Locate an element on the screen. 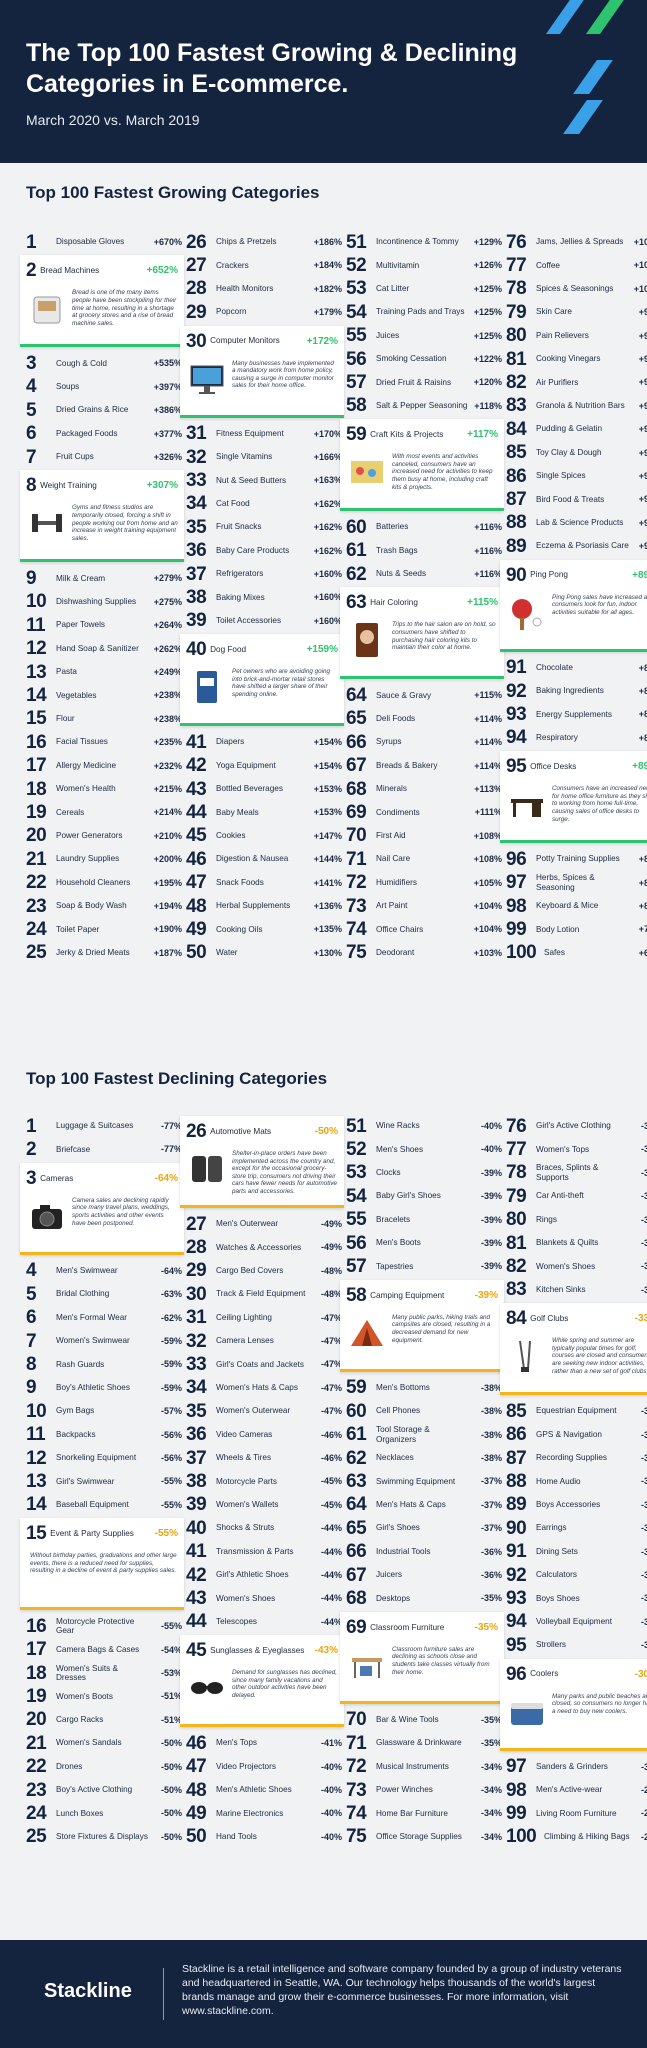 This screenshot has height=2048, width=647. list-item: 44 Telescopes -44% is located at coordinates (264, 1622).